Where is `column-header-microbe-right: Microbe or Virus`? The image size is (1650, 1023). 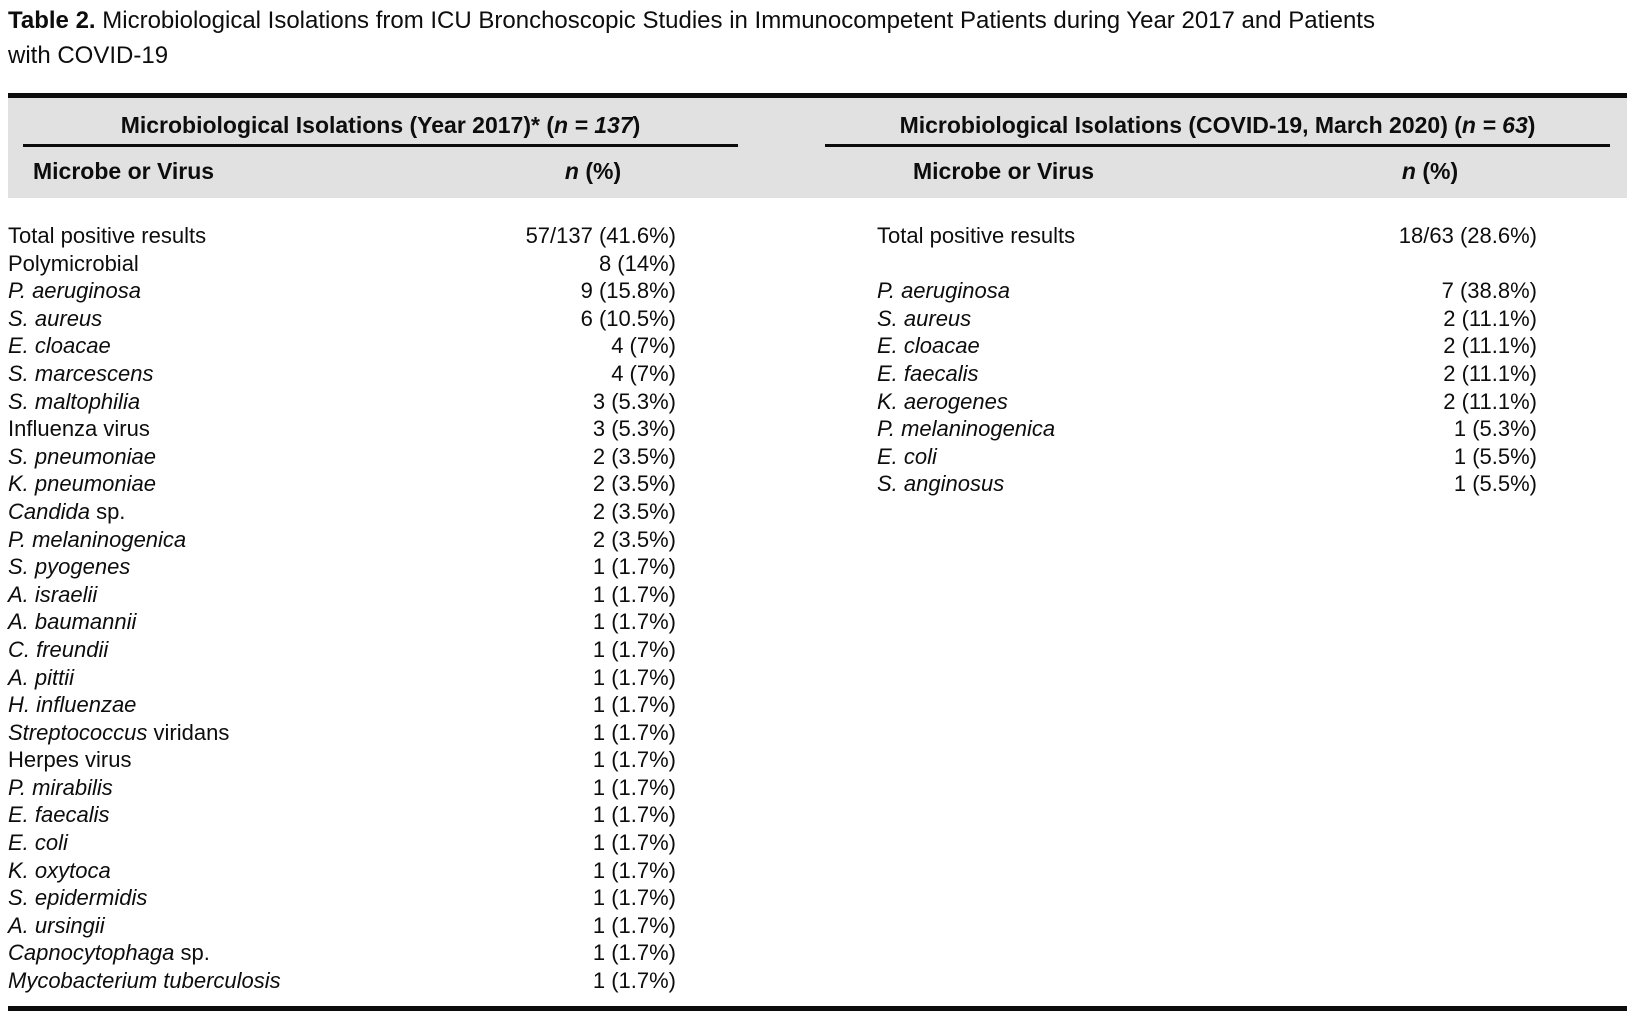
column-header-microbe-right: Microbe or Virus is located at coordinates (1004, 171).